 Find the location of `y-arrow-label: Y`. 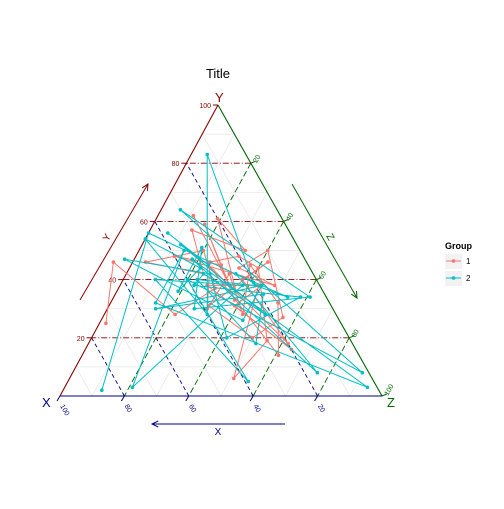

y-arrow-label: Y is located at coordinates (107, 238).